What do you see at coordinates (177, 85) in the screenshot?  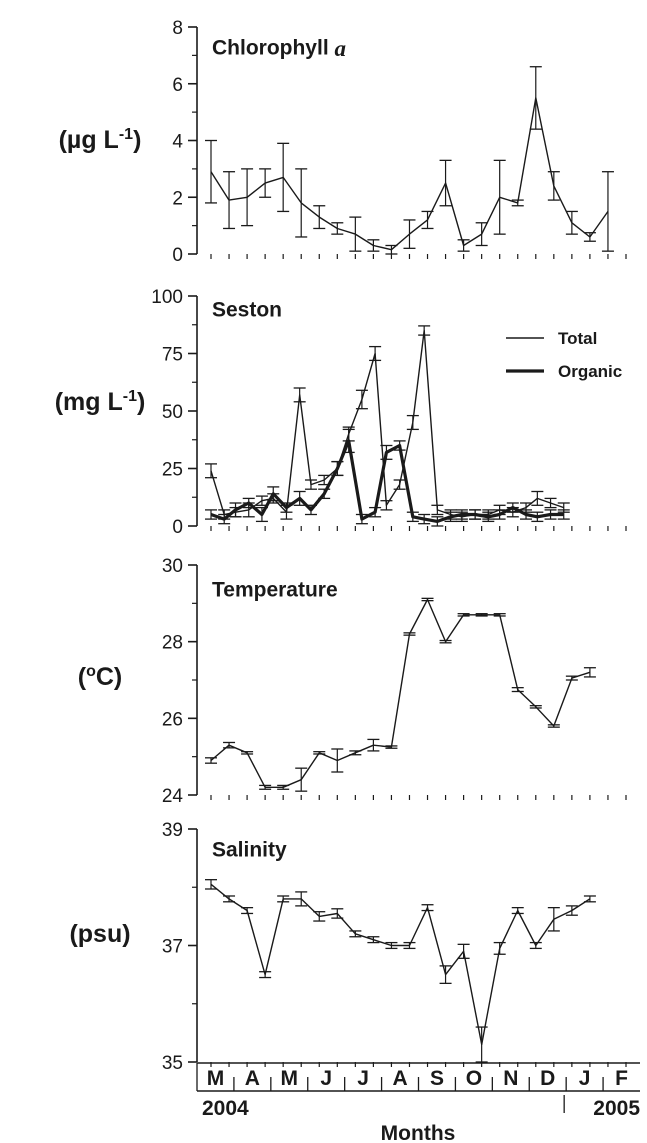 I see `y-tick-label: 6` at bounding box center [177, 85].